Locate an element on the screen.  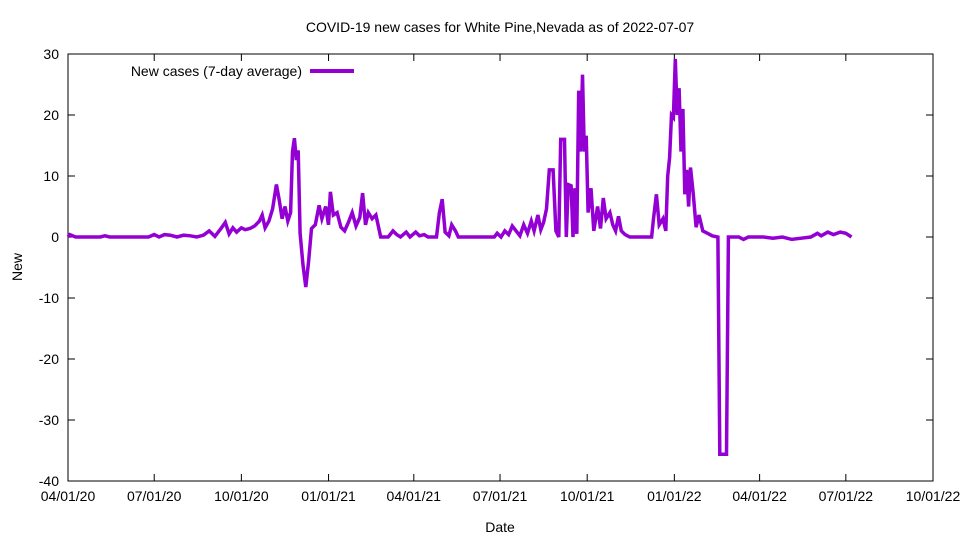
x-tick-label: 01/01/21 is located at coordinates (328, 496).